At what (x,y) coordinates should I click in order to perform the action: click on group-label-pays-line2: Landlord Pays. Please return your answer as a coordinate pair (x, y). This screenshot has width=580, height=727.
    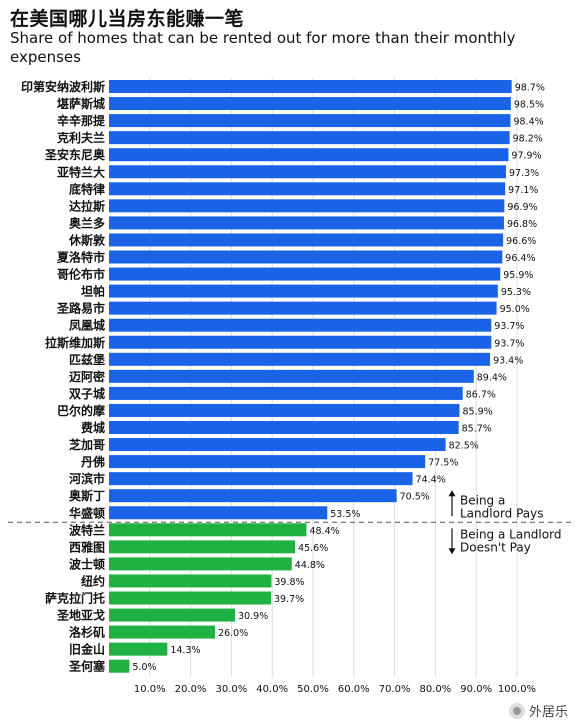
    Looking at the image, I should click on (502, 513).